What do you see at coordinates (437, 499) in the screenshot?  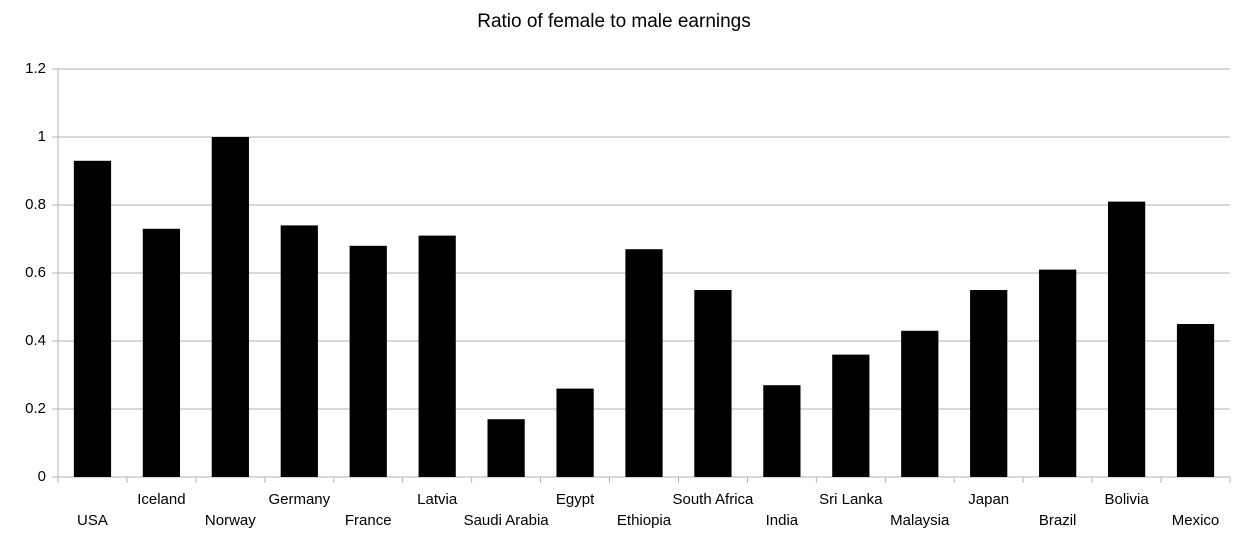 I see `x-tick-label: Latvia` at bounding box center [437, 499].